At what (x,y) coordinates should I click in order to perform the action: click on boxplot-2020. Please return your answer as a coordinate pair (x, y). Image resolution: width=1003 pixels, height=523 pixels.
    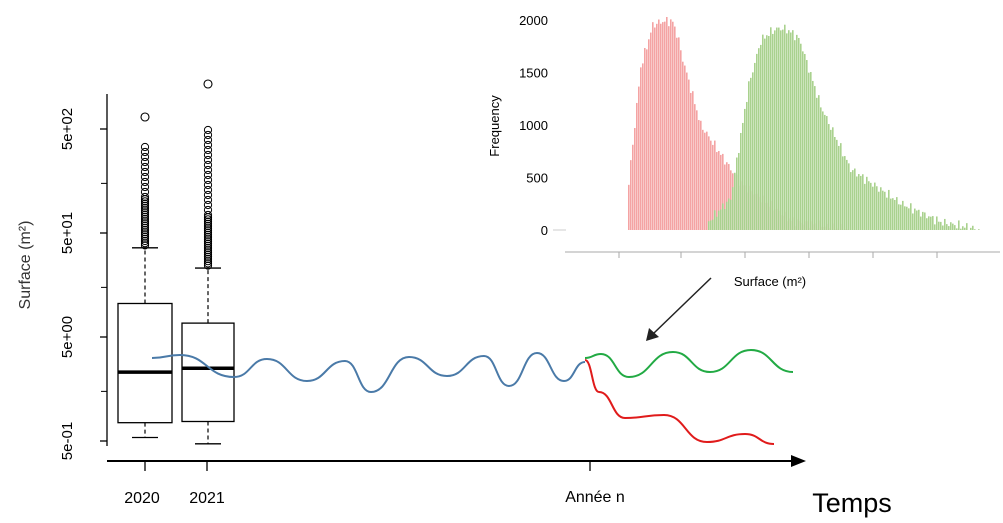
    Looking at the image, I should click on (145, 275).